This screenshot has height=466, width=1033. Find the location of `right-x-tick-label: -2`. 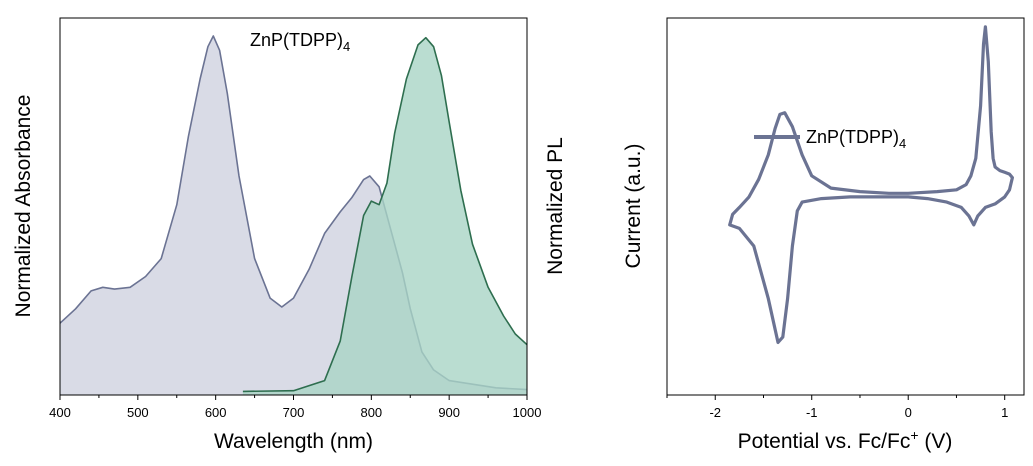

right-x-tick-label: -2 is located at coordinates (715, 412).